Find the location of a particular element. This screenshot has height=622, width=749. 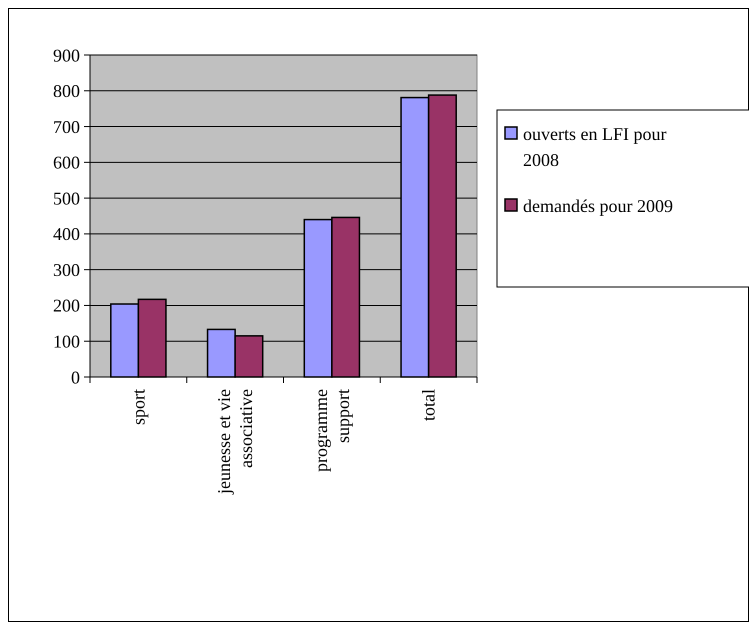

y-tick-label: 700 is located at coordinates (66, 126).